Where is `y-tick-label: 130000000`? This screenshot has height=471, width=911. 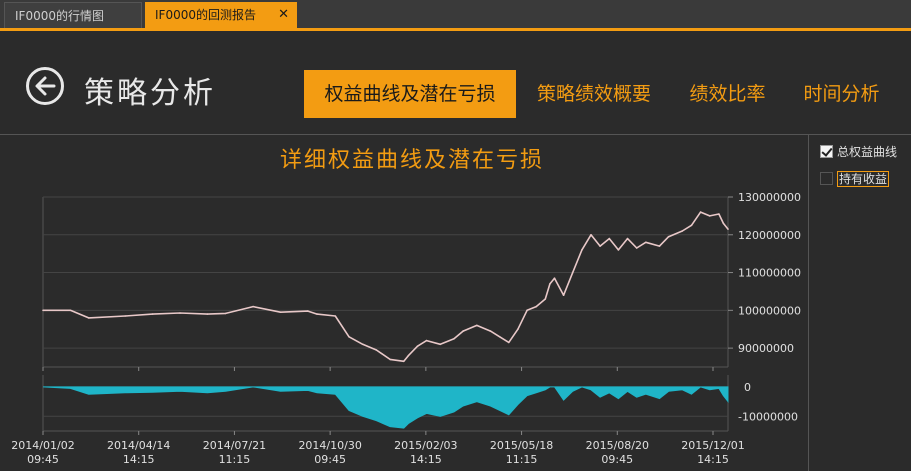
y-tick-label: 130000000 is located at coordinates (769, 197).